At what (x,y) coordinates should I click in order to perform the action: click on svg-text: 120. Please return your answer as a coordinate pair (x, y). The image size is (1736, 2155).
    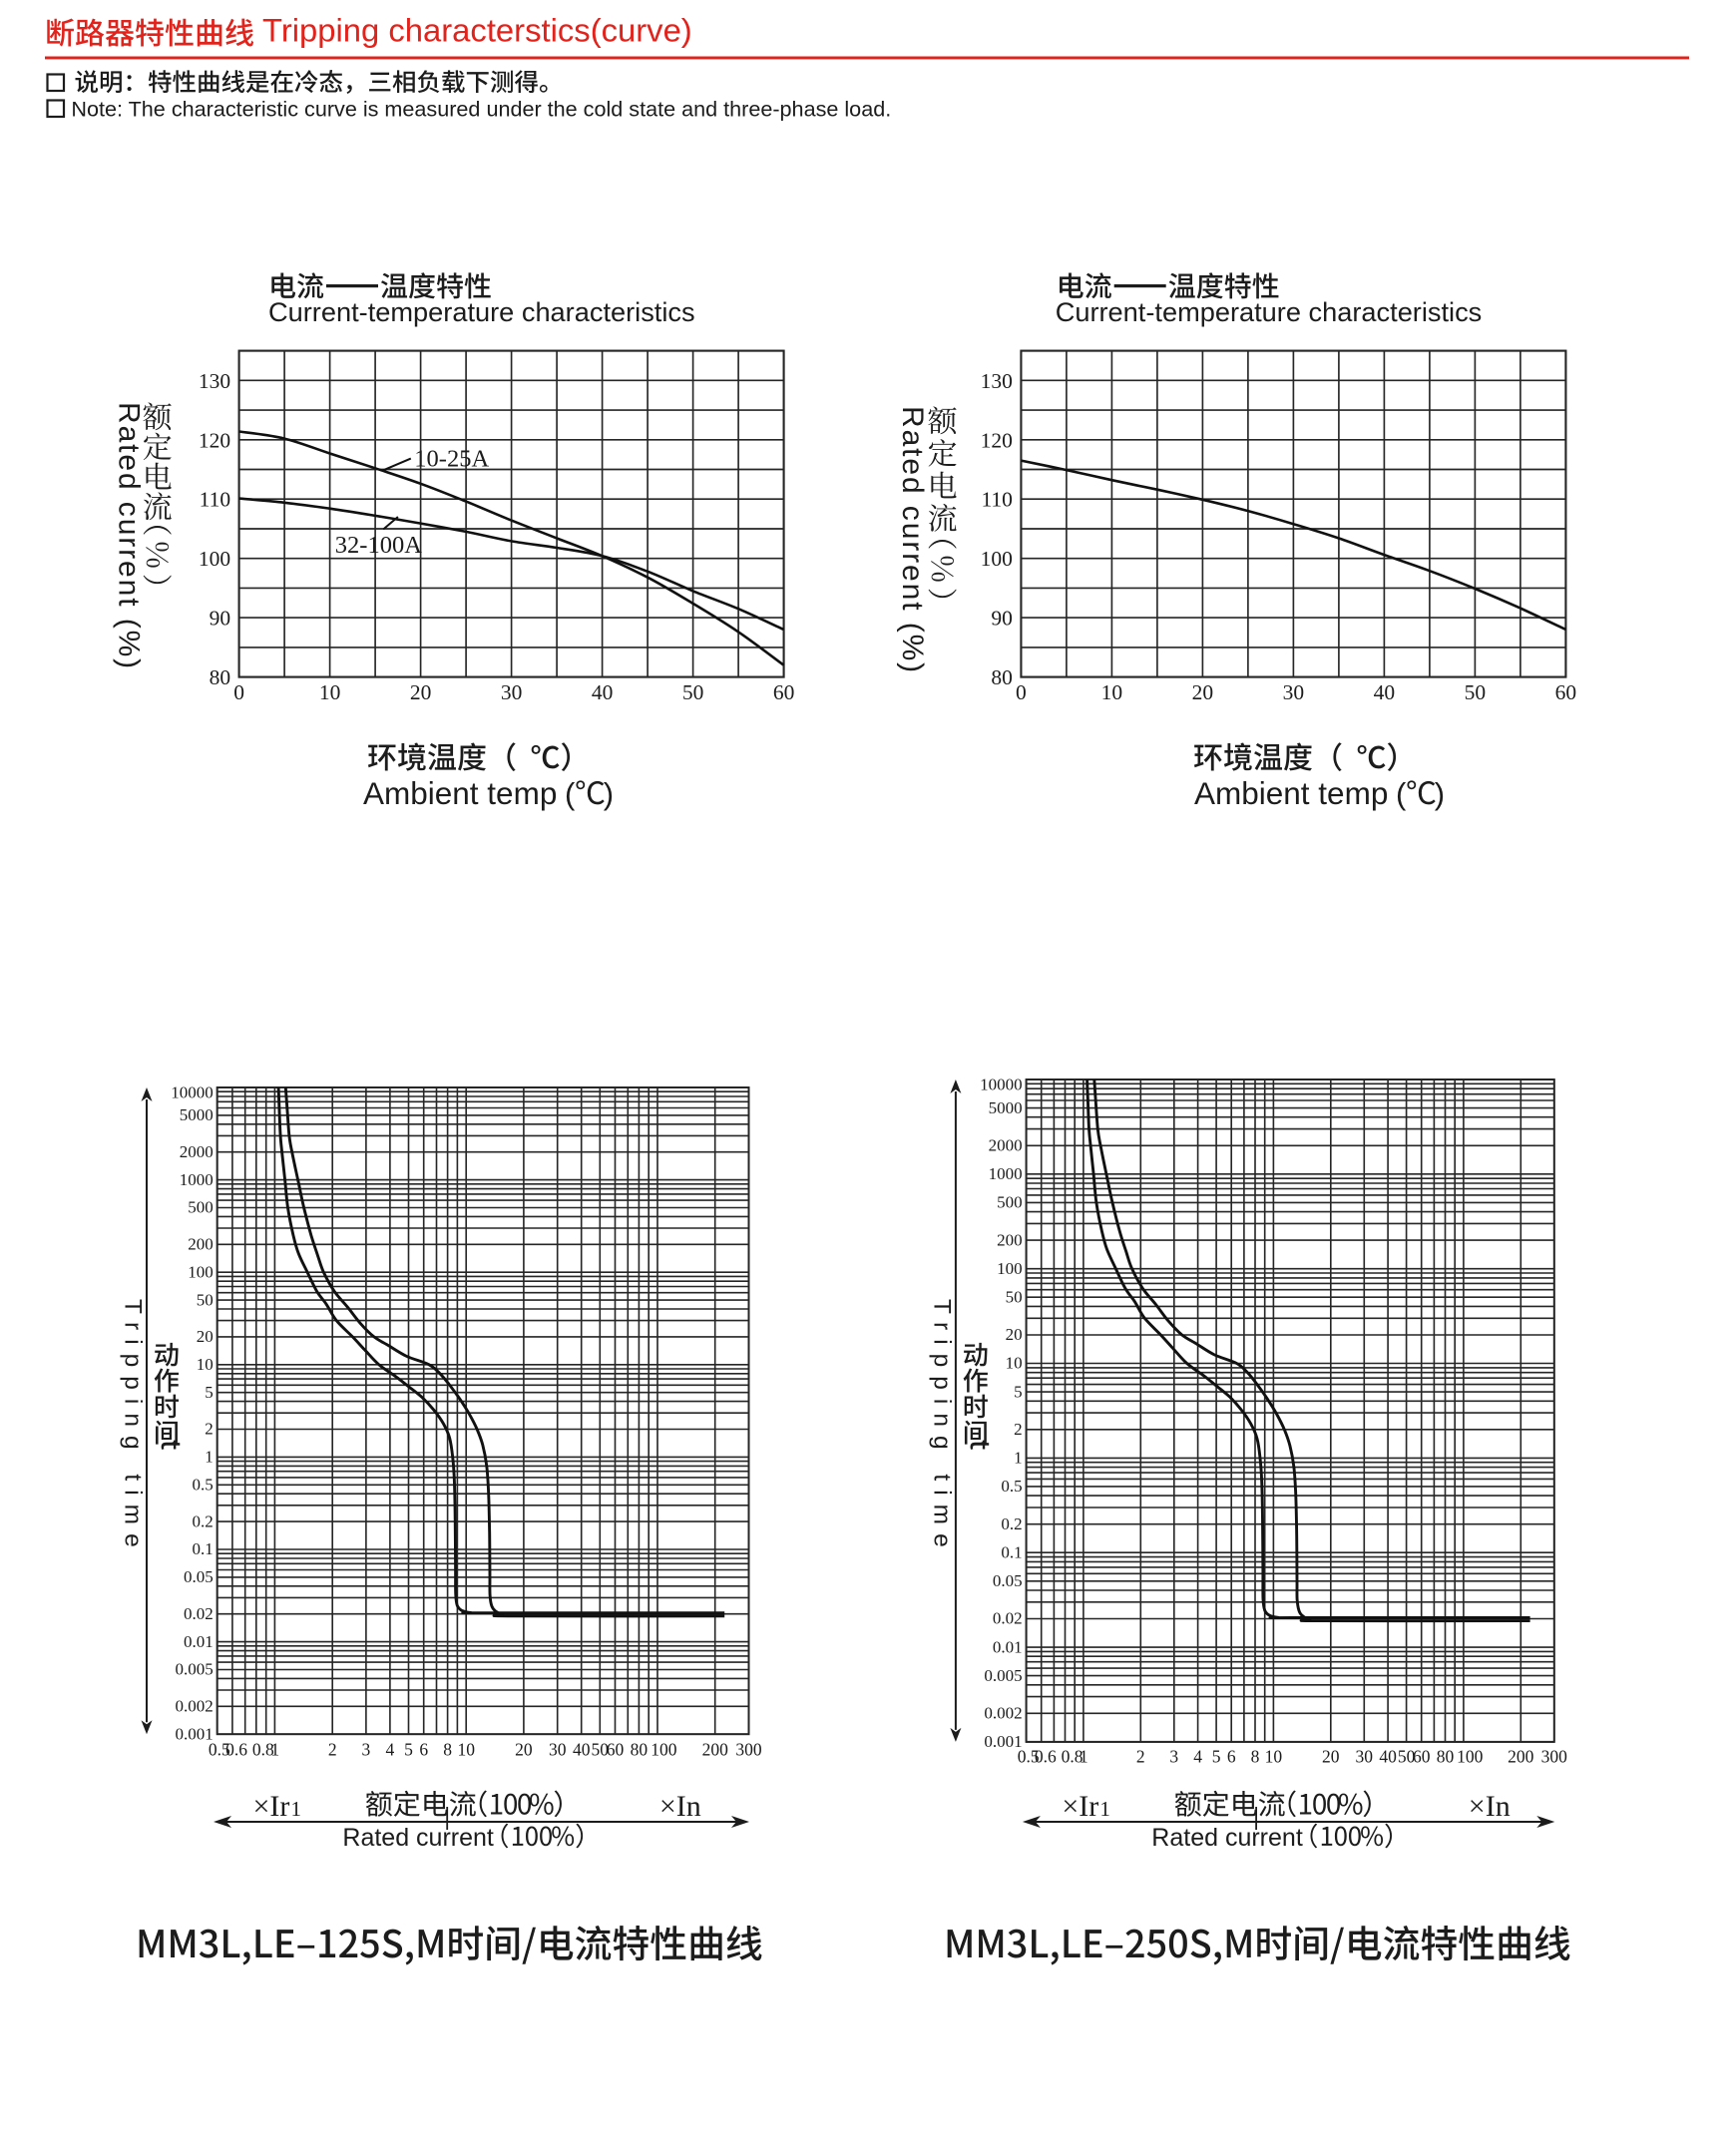
    Looking at the image, I should click on (214, 440).